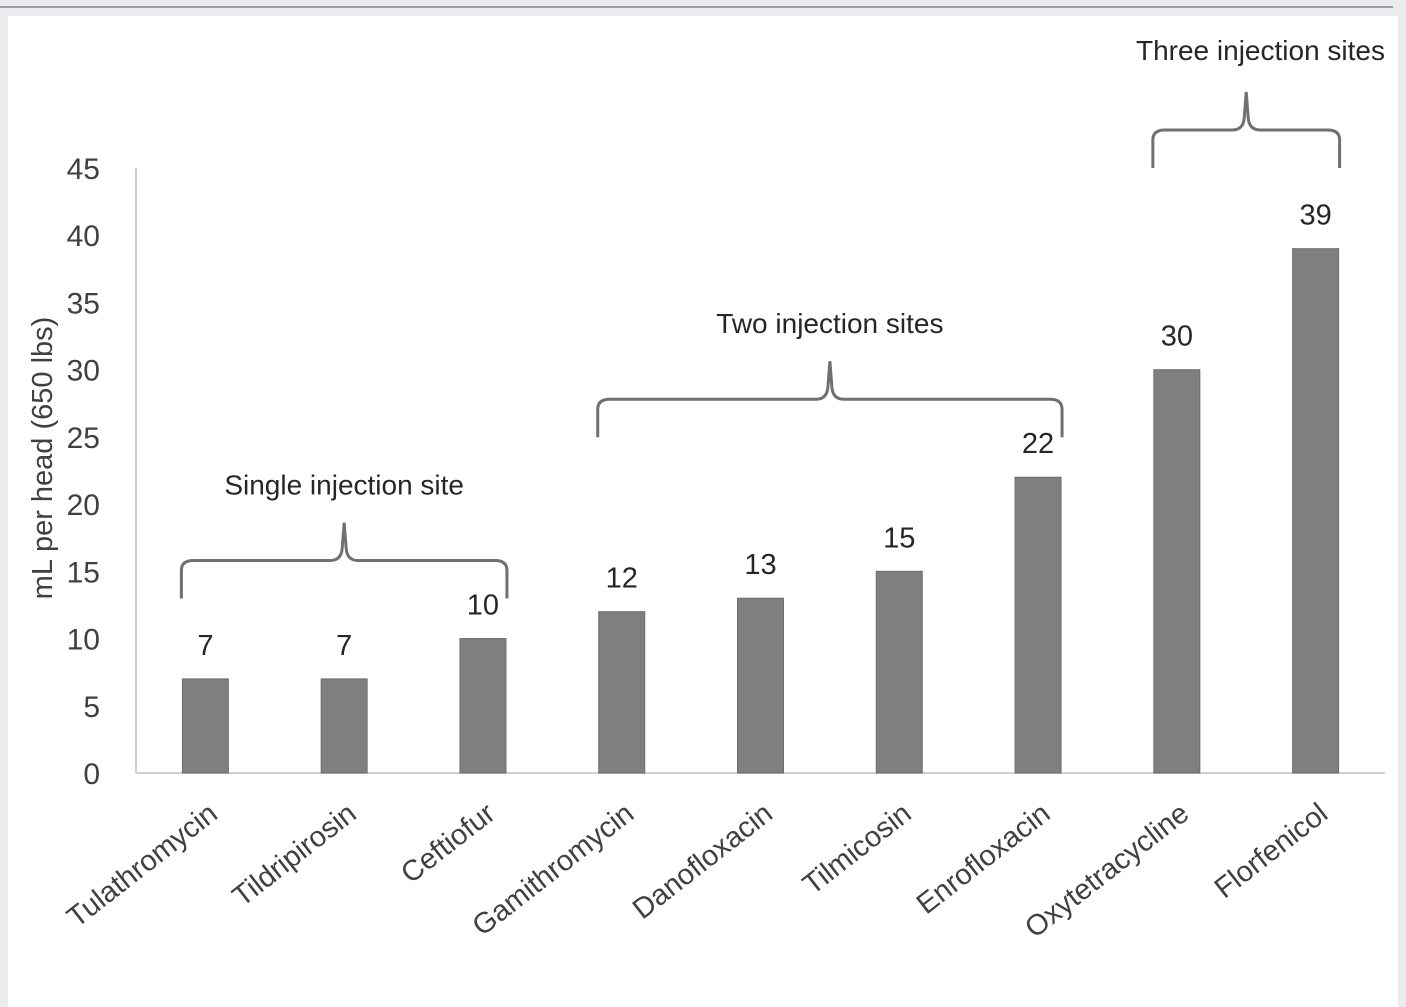 Image resolution: width=1406 pixels, height=1007 pixels. I want to click on y-tick-label: 5, so click(91, 707).